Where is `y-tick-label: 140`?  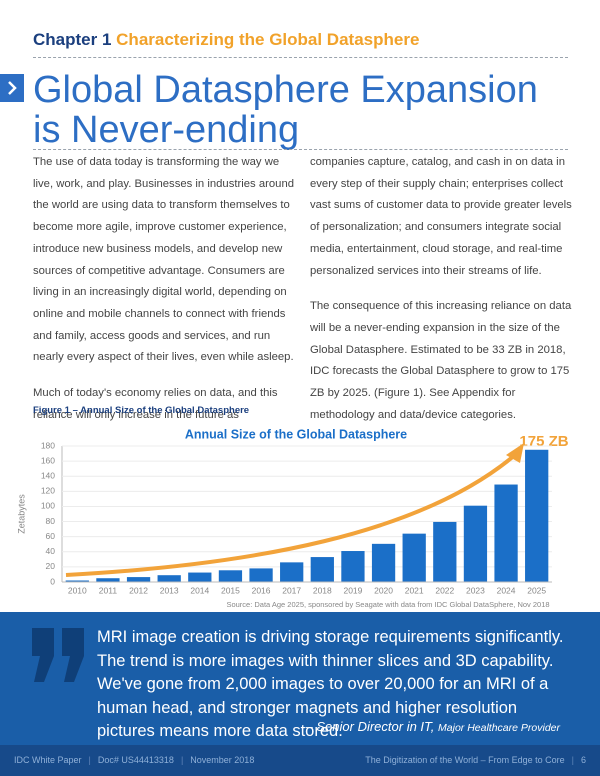 y-tick-label: 140 is located at coordinates (48, 475).